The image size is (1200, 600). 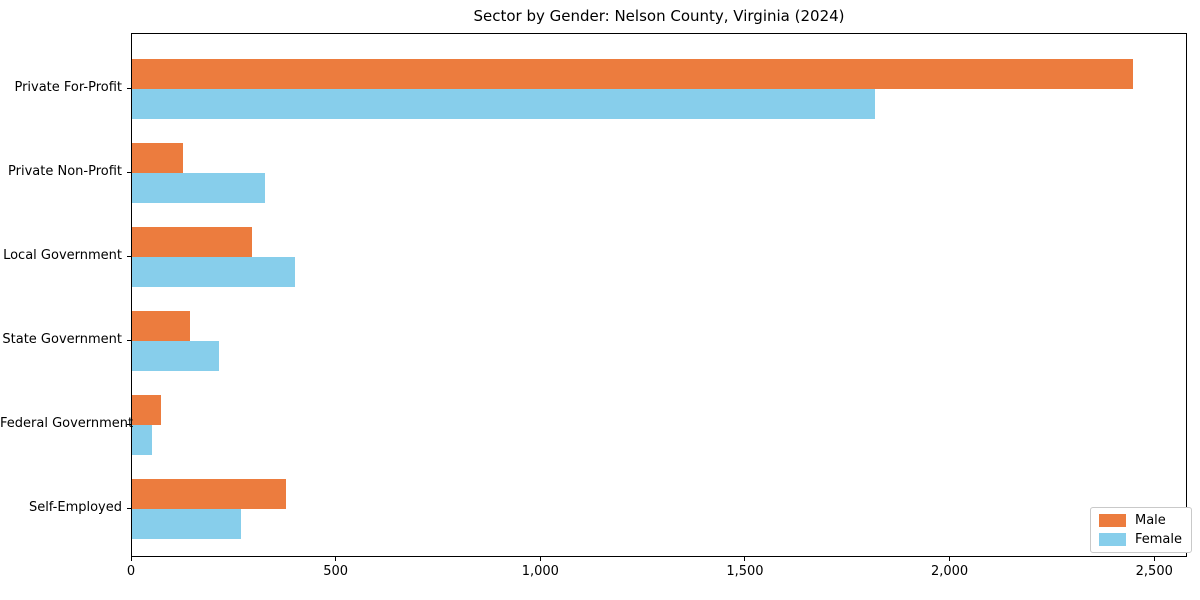 What do you see at coordinates (131, 571) in the screenshot?
I see `x-tick-label-0: 0` at bounding box center [131, 571].